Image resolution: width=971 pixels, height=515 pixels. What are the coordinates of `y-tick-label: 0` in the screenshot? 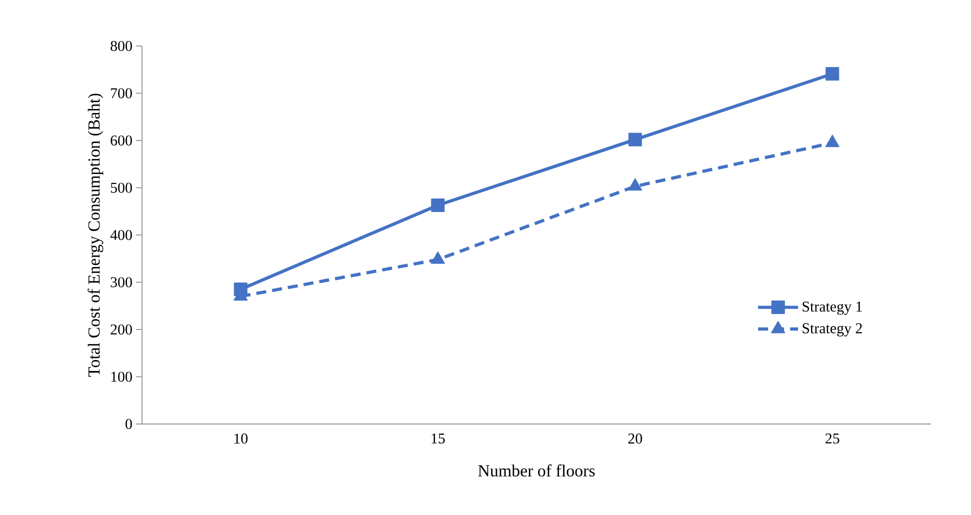 It's located at (129, 424).